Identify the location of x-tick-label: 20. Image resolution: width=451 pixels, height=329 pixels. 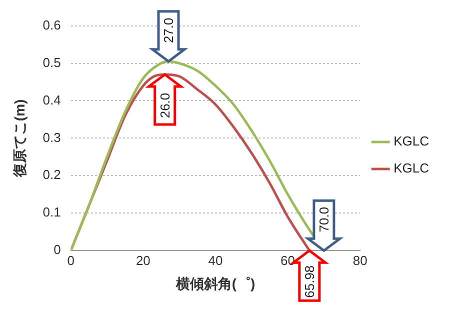
(143, 260).